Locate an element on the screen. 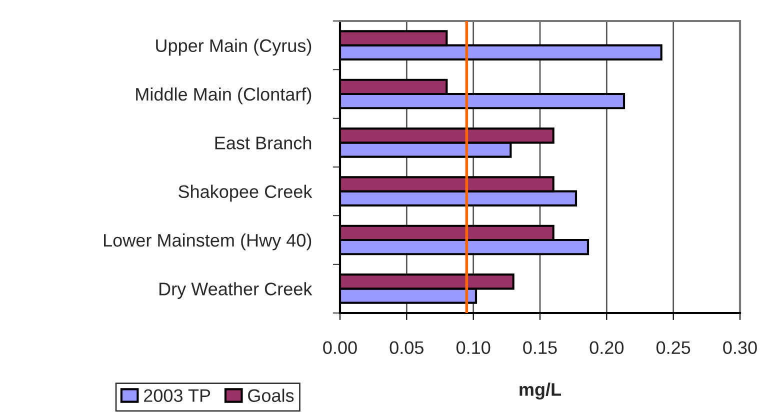 The width and height of the screenshot is (783, 420). legend-label: Goals is located at coordinates (271, 395).